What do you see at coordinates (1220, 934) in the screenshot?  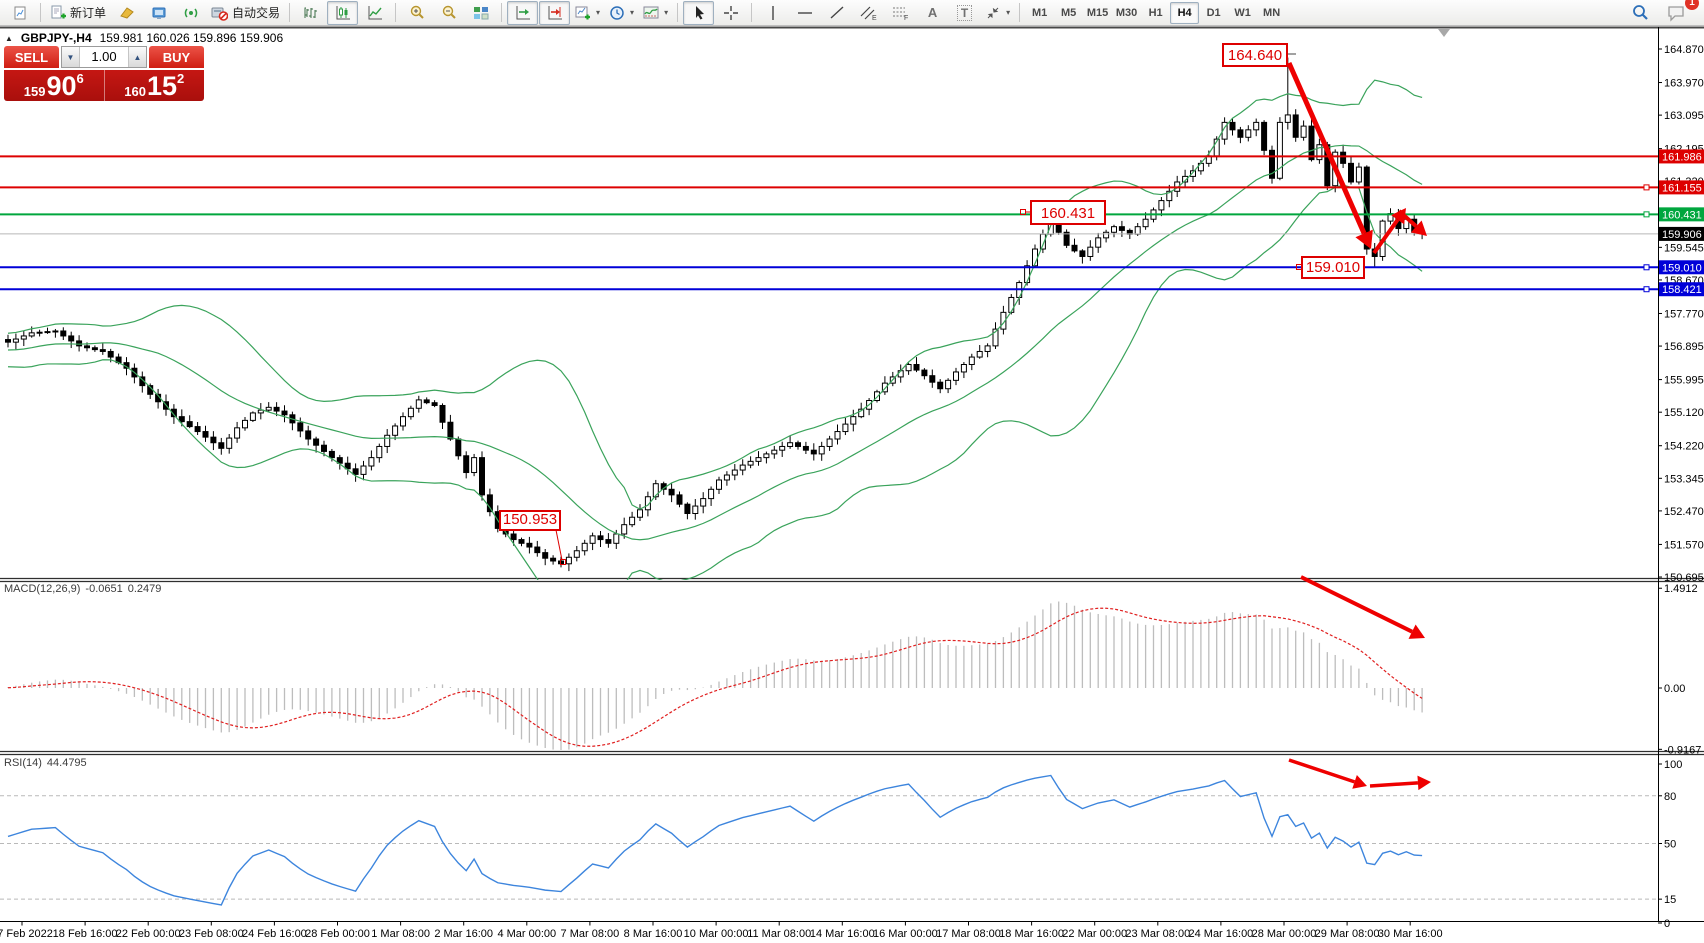 I see `svg-text: 24 Mar 16:00` at bounding box center [1220, 934].